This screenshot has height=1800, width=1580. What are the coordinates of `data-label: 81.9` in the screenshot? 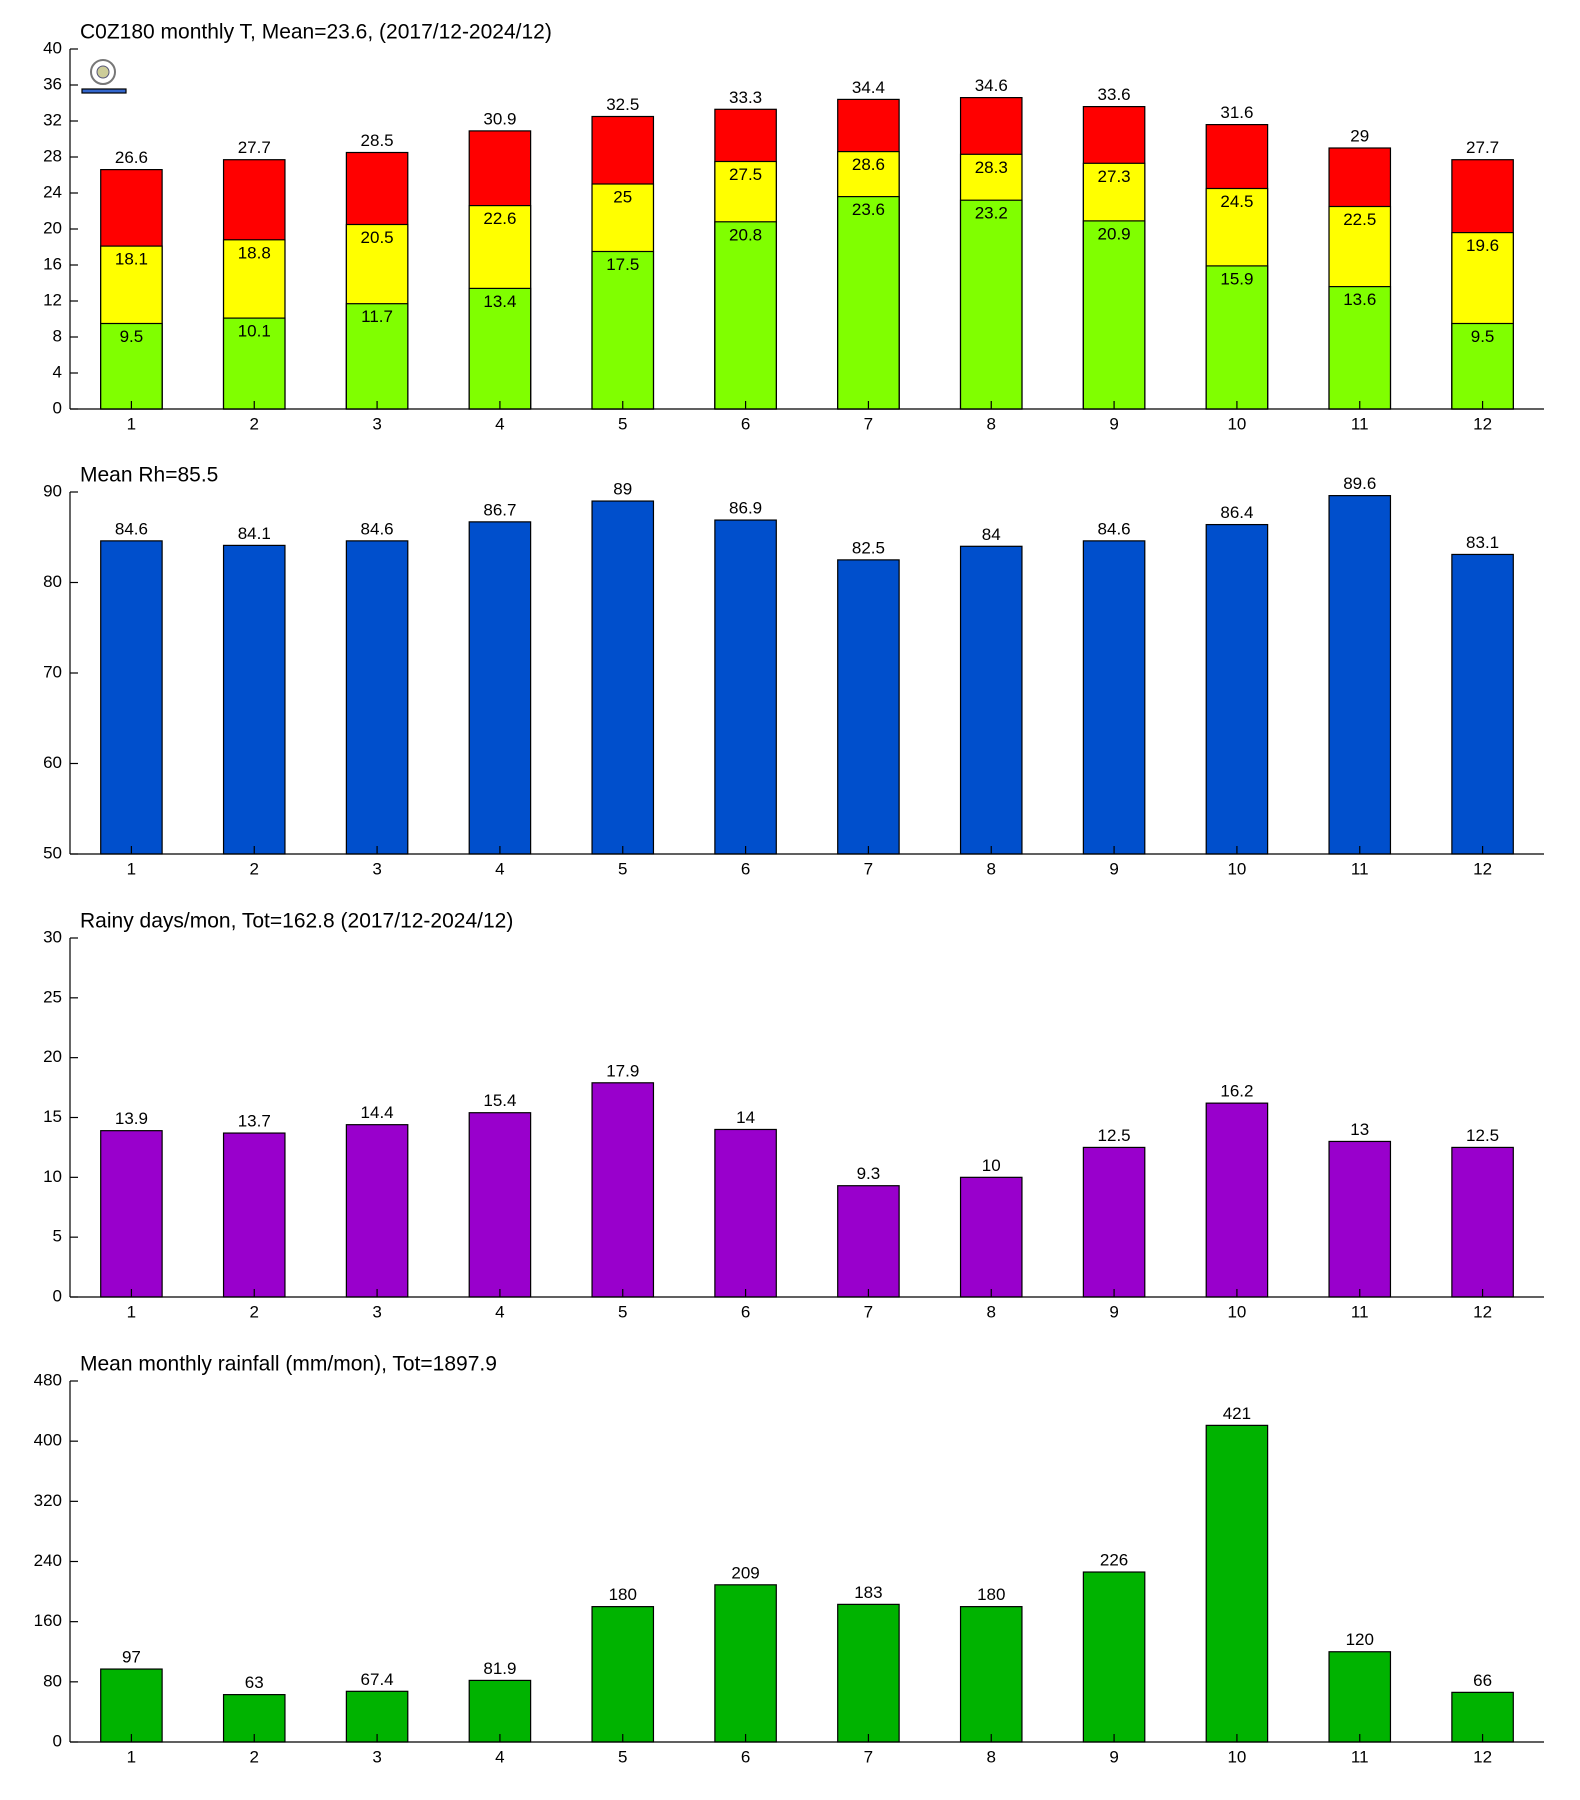 It's located at (499, 1668).